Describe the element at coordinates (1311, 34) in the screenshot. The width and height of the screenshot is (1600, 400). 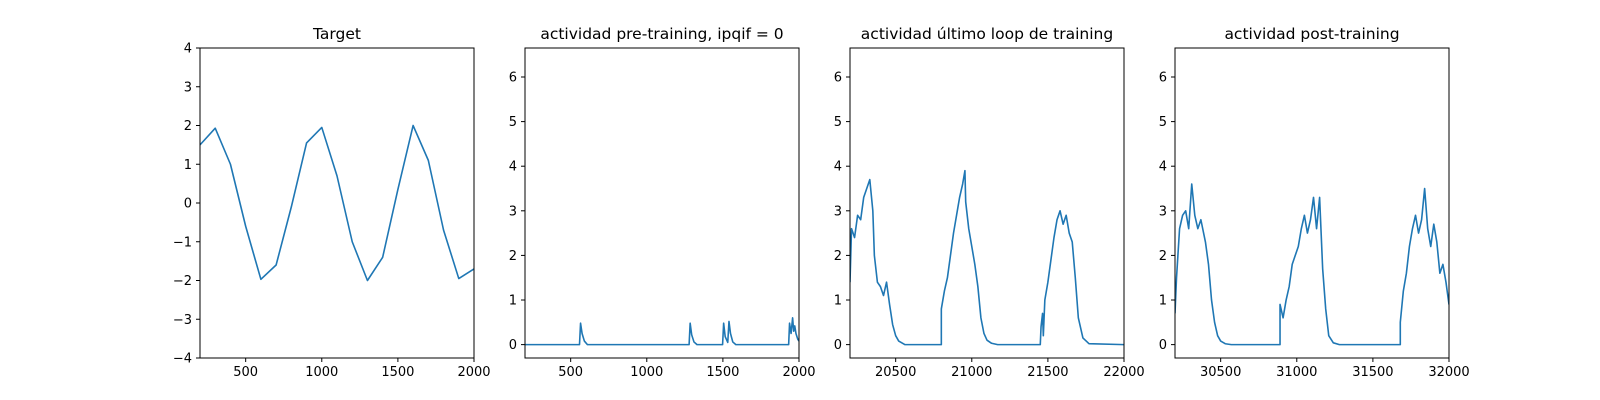
I see `chart-title: actividad post-training` at that location.